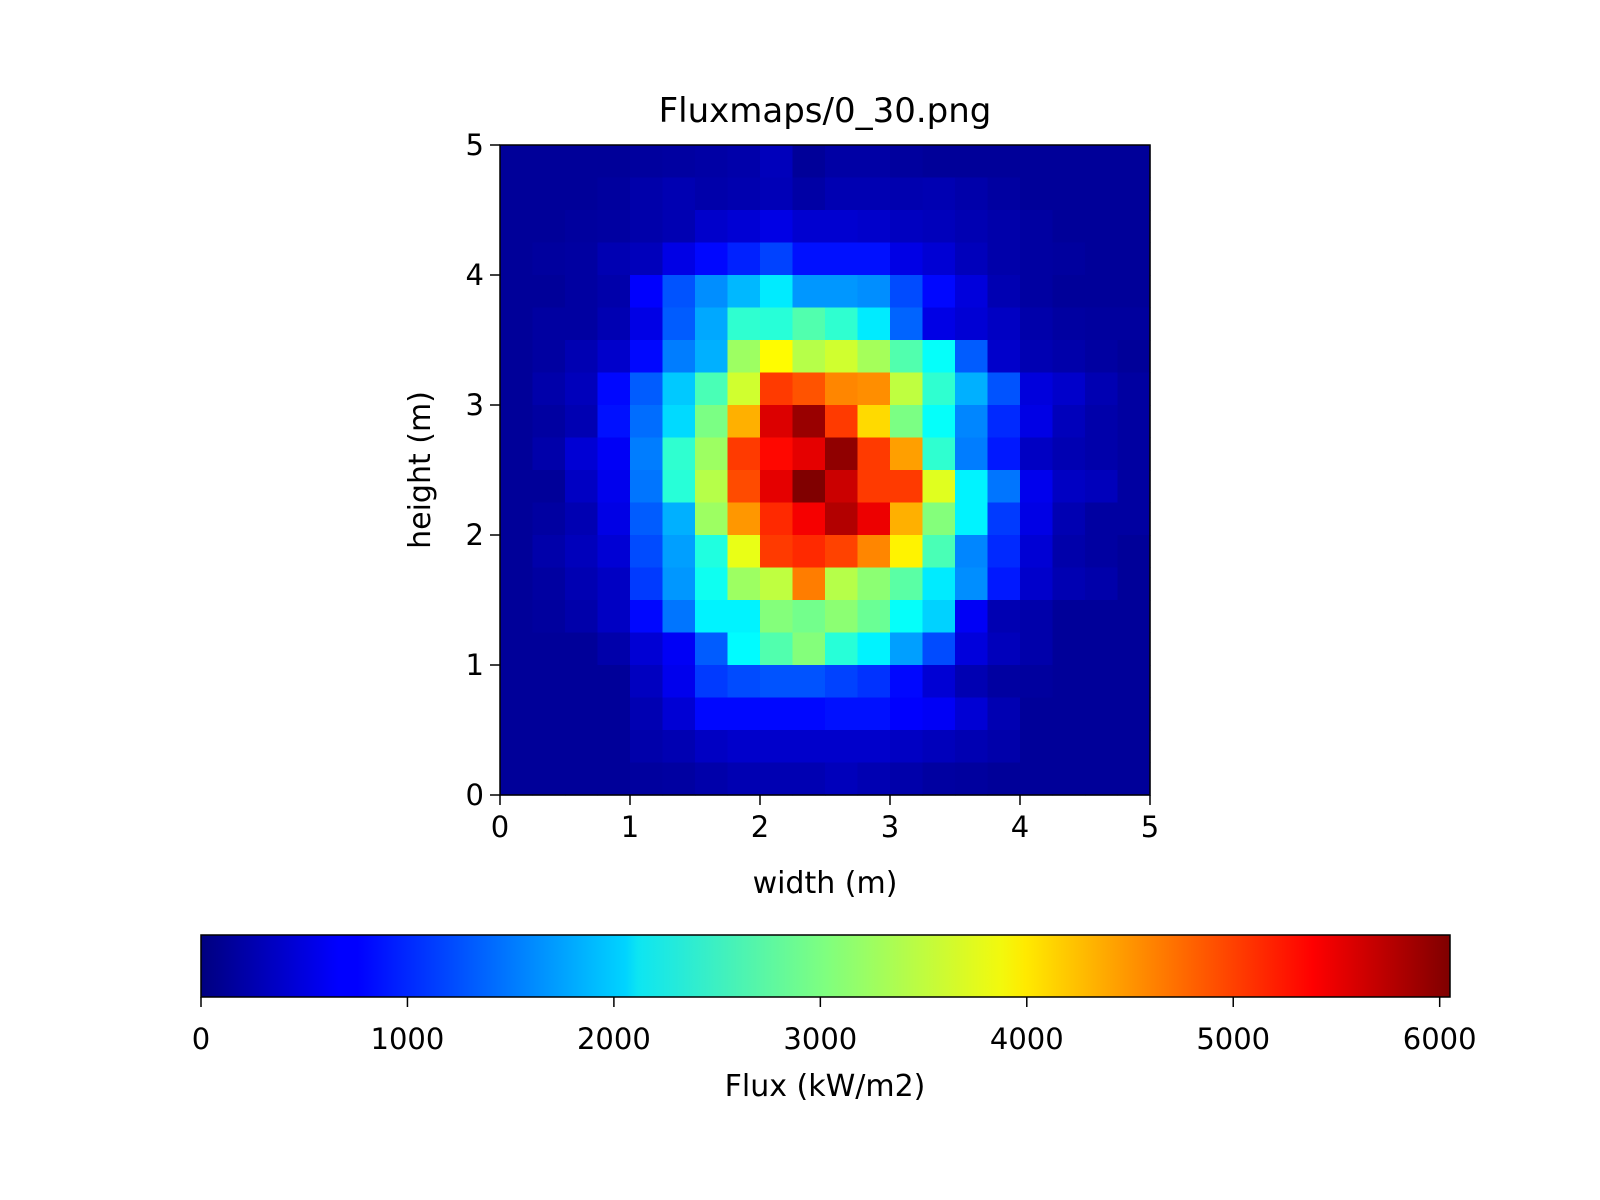  I want to click on x-tick-label: 2, so click(760, 827).